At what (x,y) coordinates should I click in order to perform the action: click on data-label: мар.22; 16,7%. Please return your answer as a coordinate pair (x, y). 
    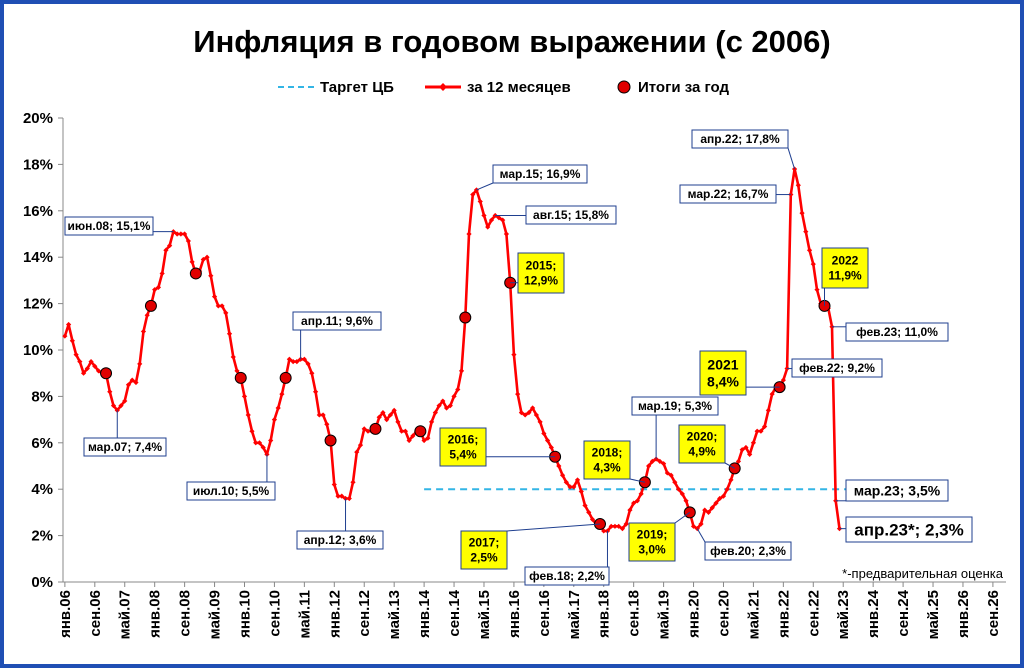
    Looking at the image, I should click on (735, 194).